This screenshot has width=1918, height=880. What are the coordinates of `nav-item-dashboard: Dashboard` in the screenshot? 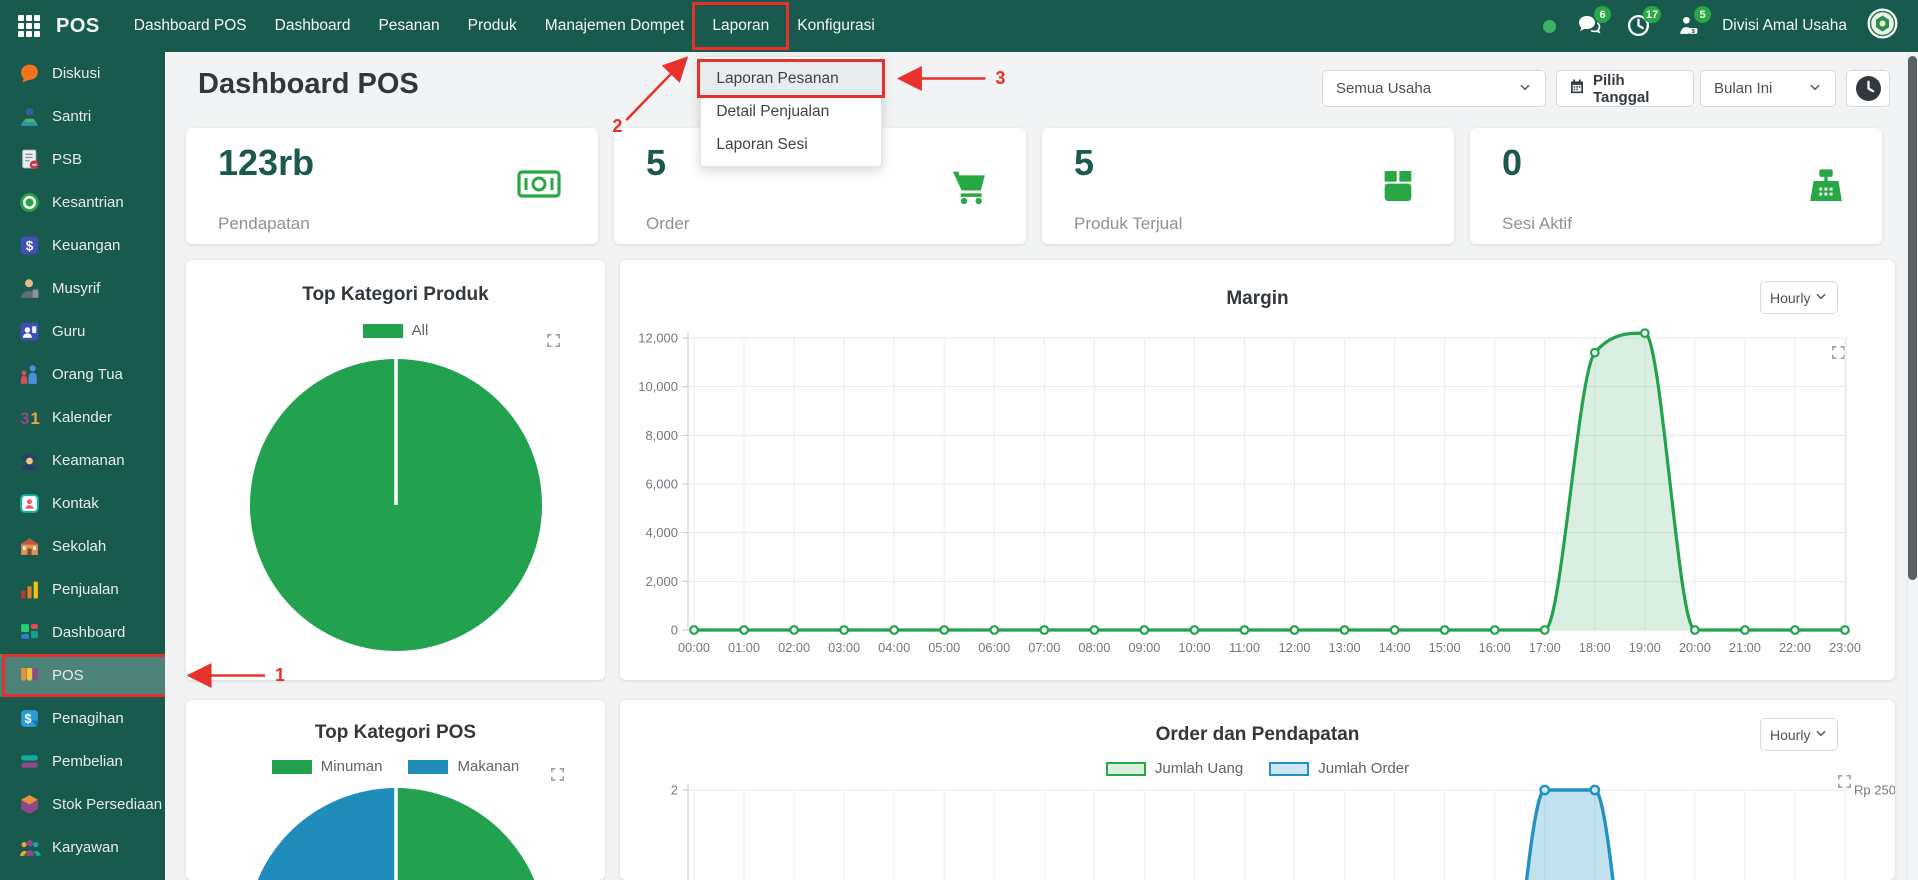 It's located at (313, 26).